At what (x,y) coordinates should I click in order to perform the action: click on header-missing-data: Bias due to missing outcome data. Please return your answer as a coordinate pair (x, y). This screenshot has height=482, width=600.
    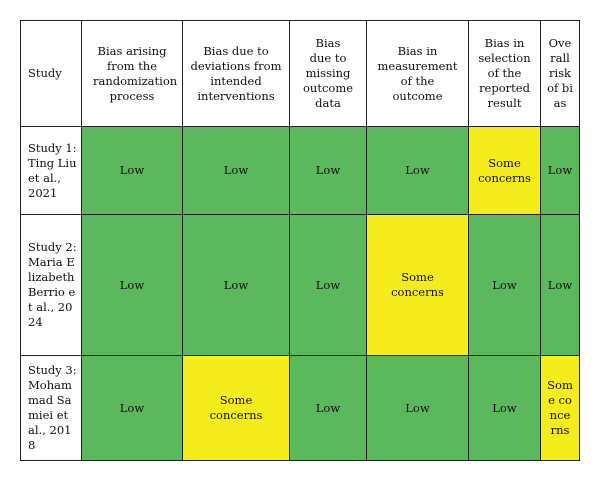
    Looking at the image, I should click on (328, 73).